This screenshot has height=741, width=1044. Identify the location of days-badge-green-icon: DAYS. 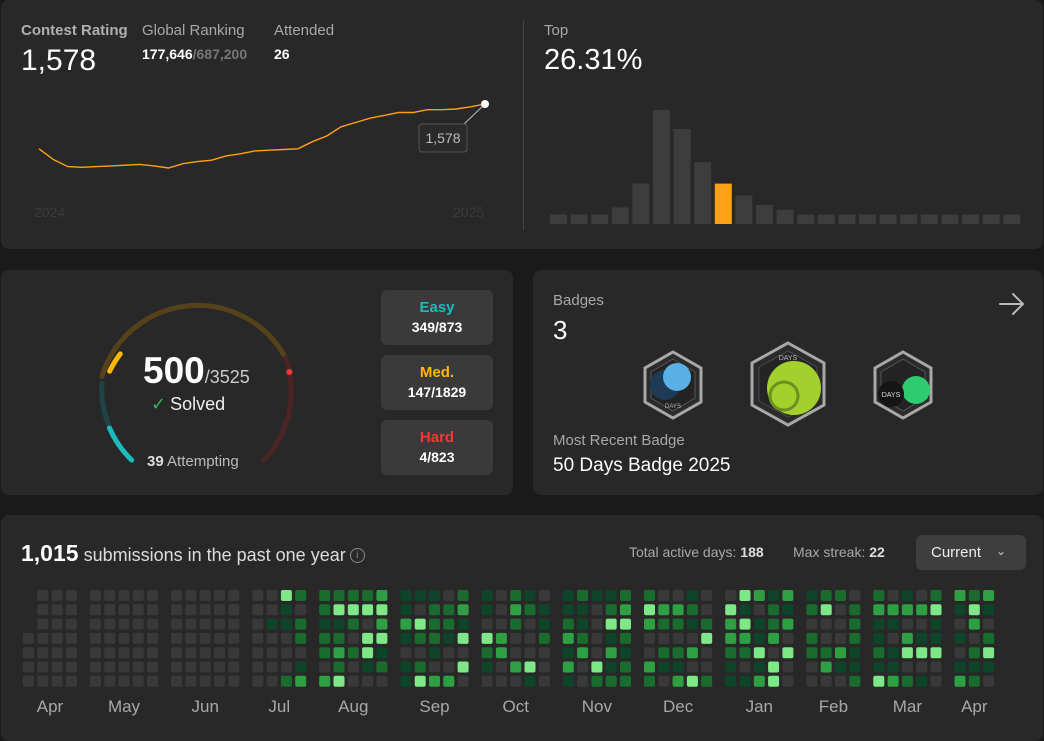
(903, 385).